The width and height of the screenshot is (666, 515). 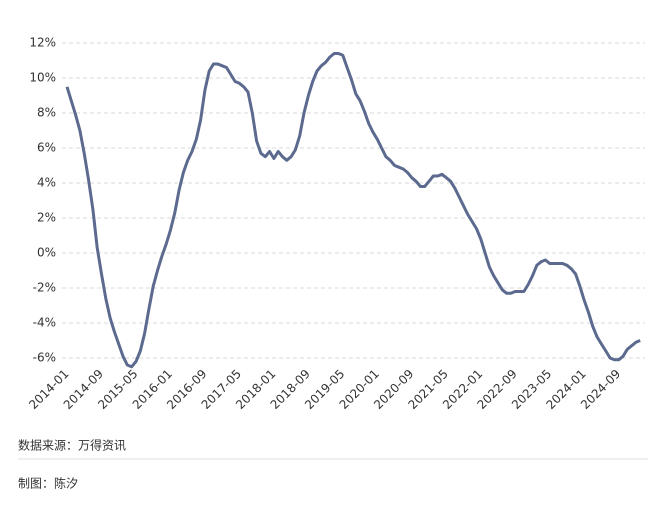 What do you see at coordinates (46, 218) in the screenshot?
I see `y-tick-label: 2%` at bounding box center [46, 218].